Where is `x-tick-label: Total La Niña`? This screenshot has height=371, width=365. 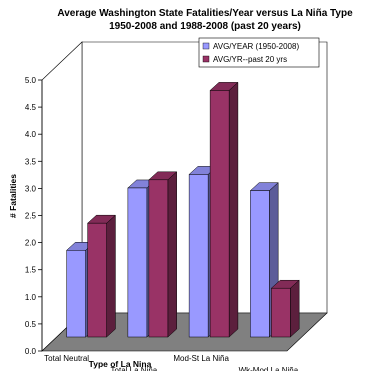
x-tick-label: Total La Niña is located at coordinates (134, 368).